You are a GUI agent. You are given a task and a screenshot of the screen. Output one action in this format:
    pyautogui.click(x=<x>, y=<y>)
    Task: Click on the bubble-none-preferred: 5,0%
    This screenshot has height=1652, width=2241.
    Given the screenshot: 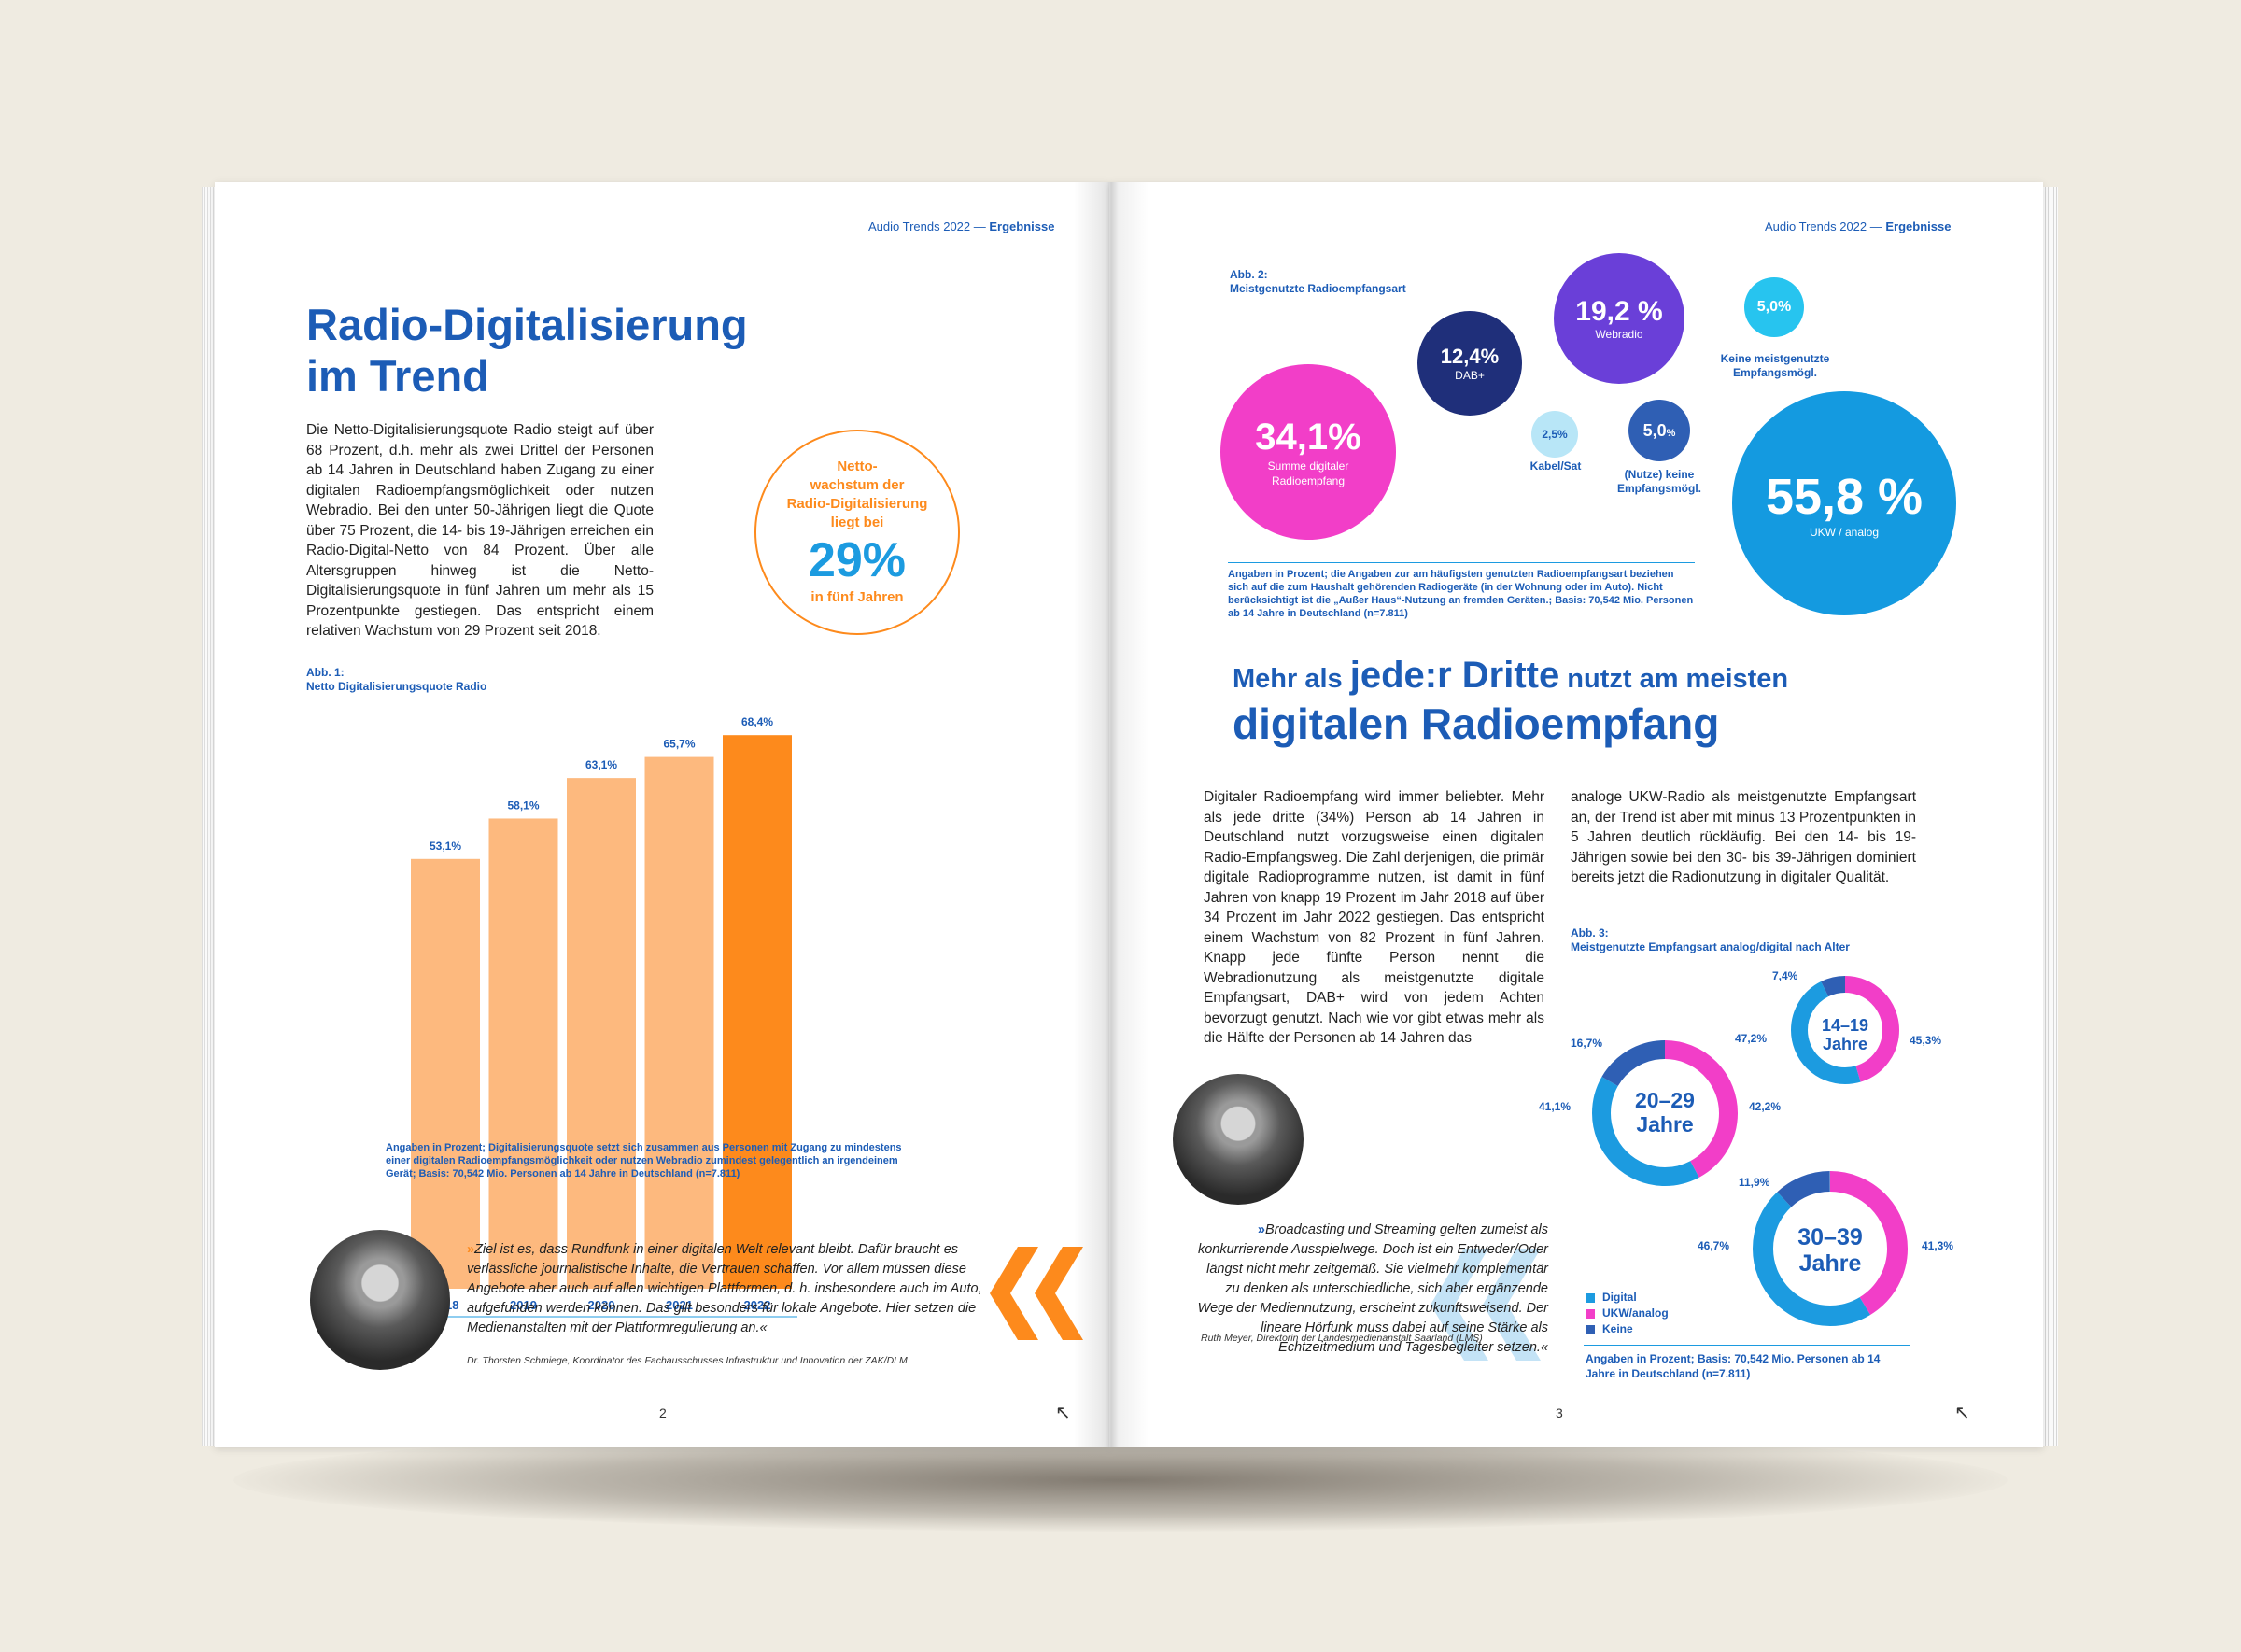 What is the action you would take?
    pyautogui.click(x=1774, y=307)
    